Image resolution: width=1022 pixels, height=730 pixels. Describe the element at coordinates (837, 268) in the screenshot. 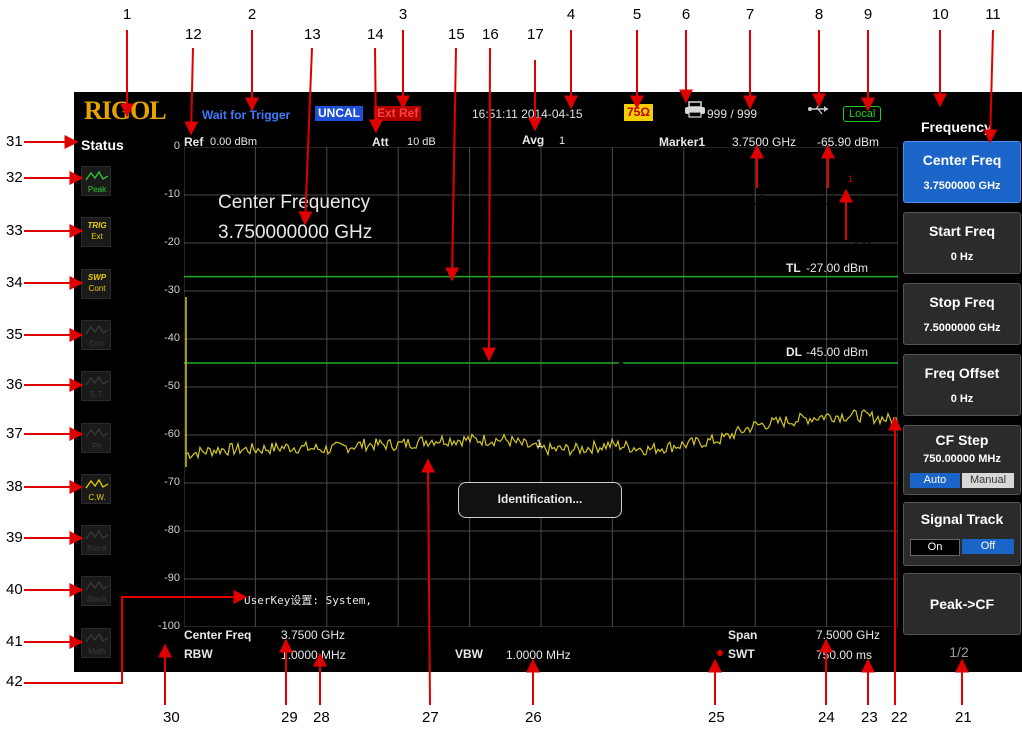

I see `tl-value: -27.00 dBm` at that location.